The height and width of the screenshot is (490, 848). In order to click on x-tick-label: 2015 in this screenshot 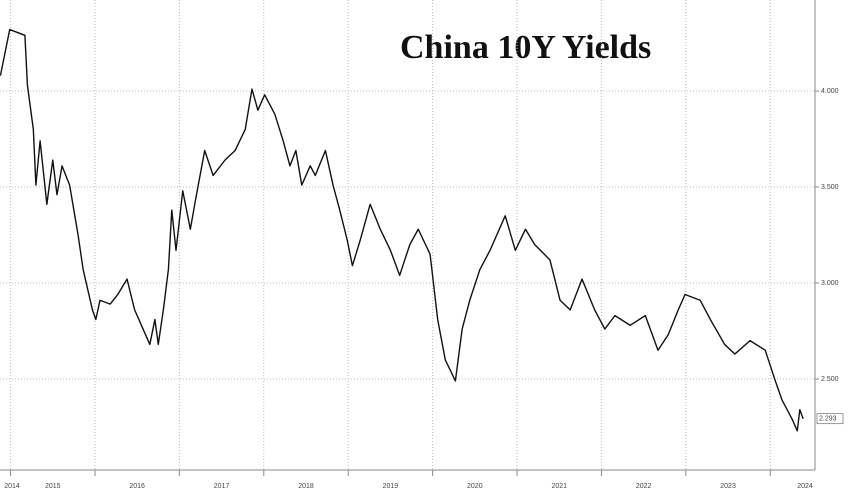, I will do `click(53, 486)`.